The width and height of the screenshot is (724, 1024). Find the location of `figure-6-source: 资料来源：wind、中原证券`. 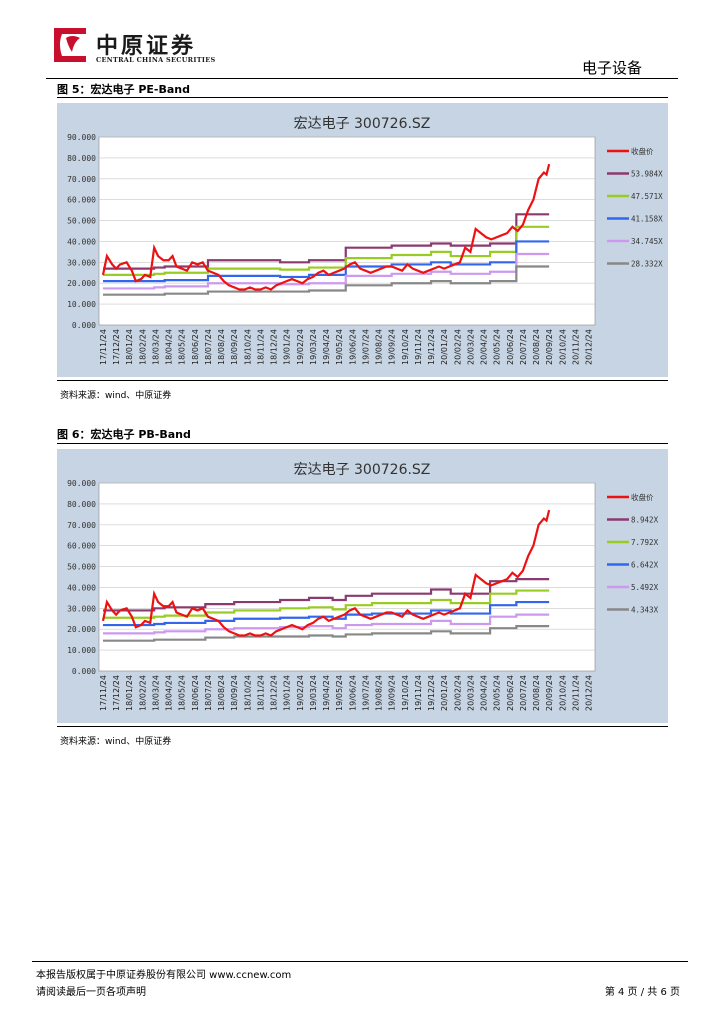

figure-6-source: 资料来源：wind、中原证券 is located at coordinates (116, 742).